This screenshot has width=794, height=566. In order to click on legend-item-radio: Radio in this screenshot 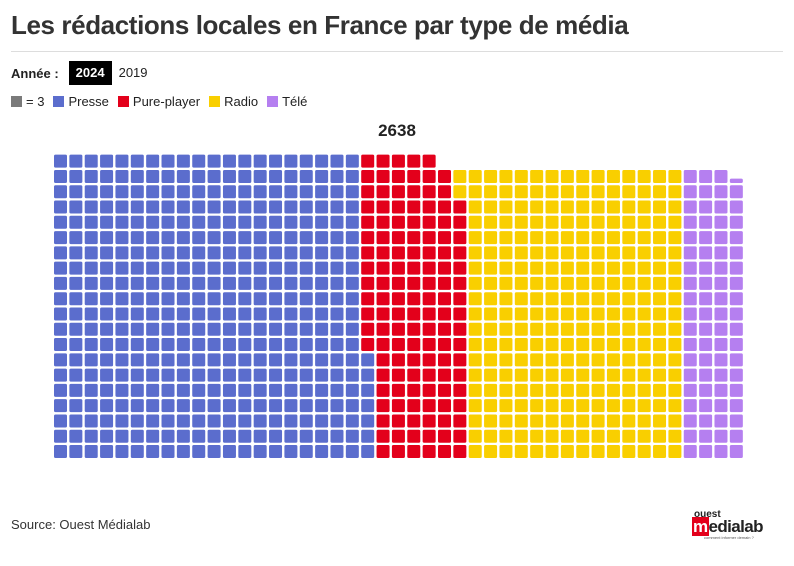, I will do `click(233, 101)`.